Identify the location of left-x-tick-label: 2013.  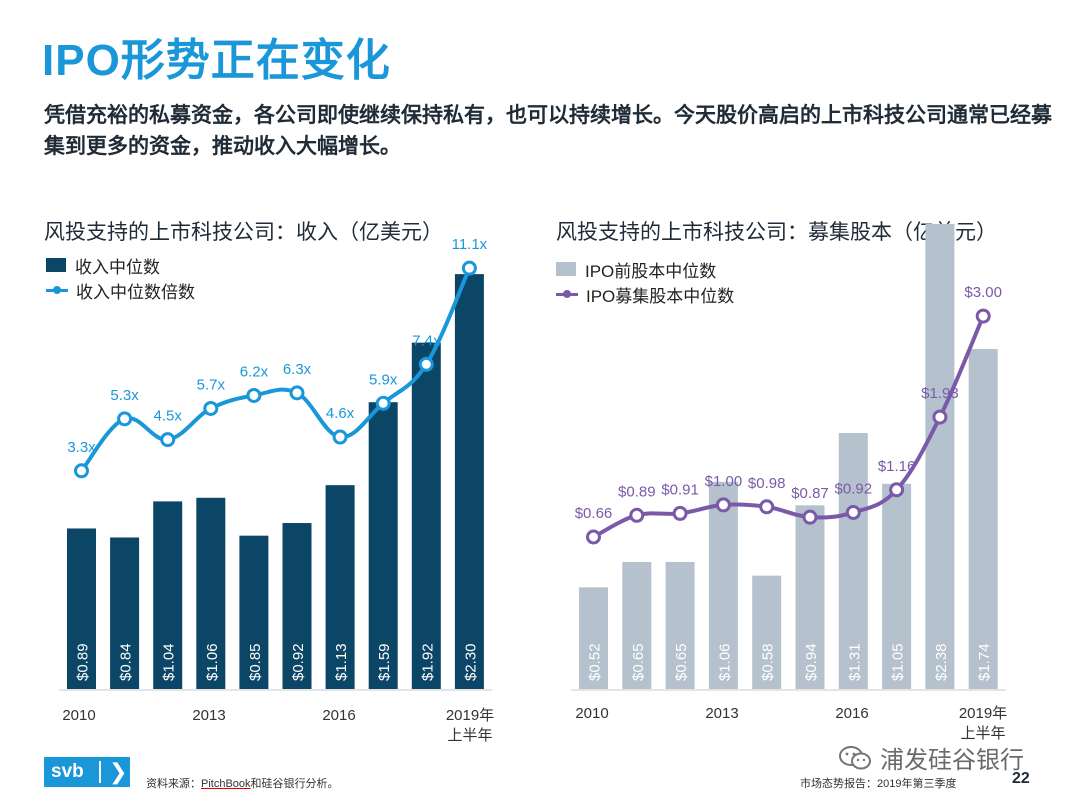
(208, 715).